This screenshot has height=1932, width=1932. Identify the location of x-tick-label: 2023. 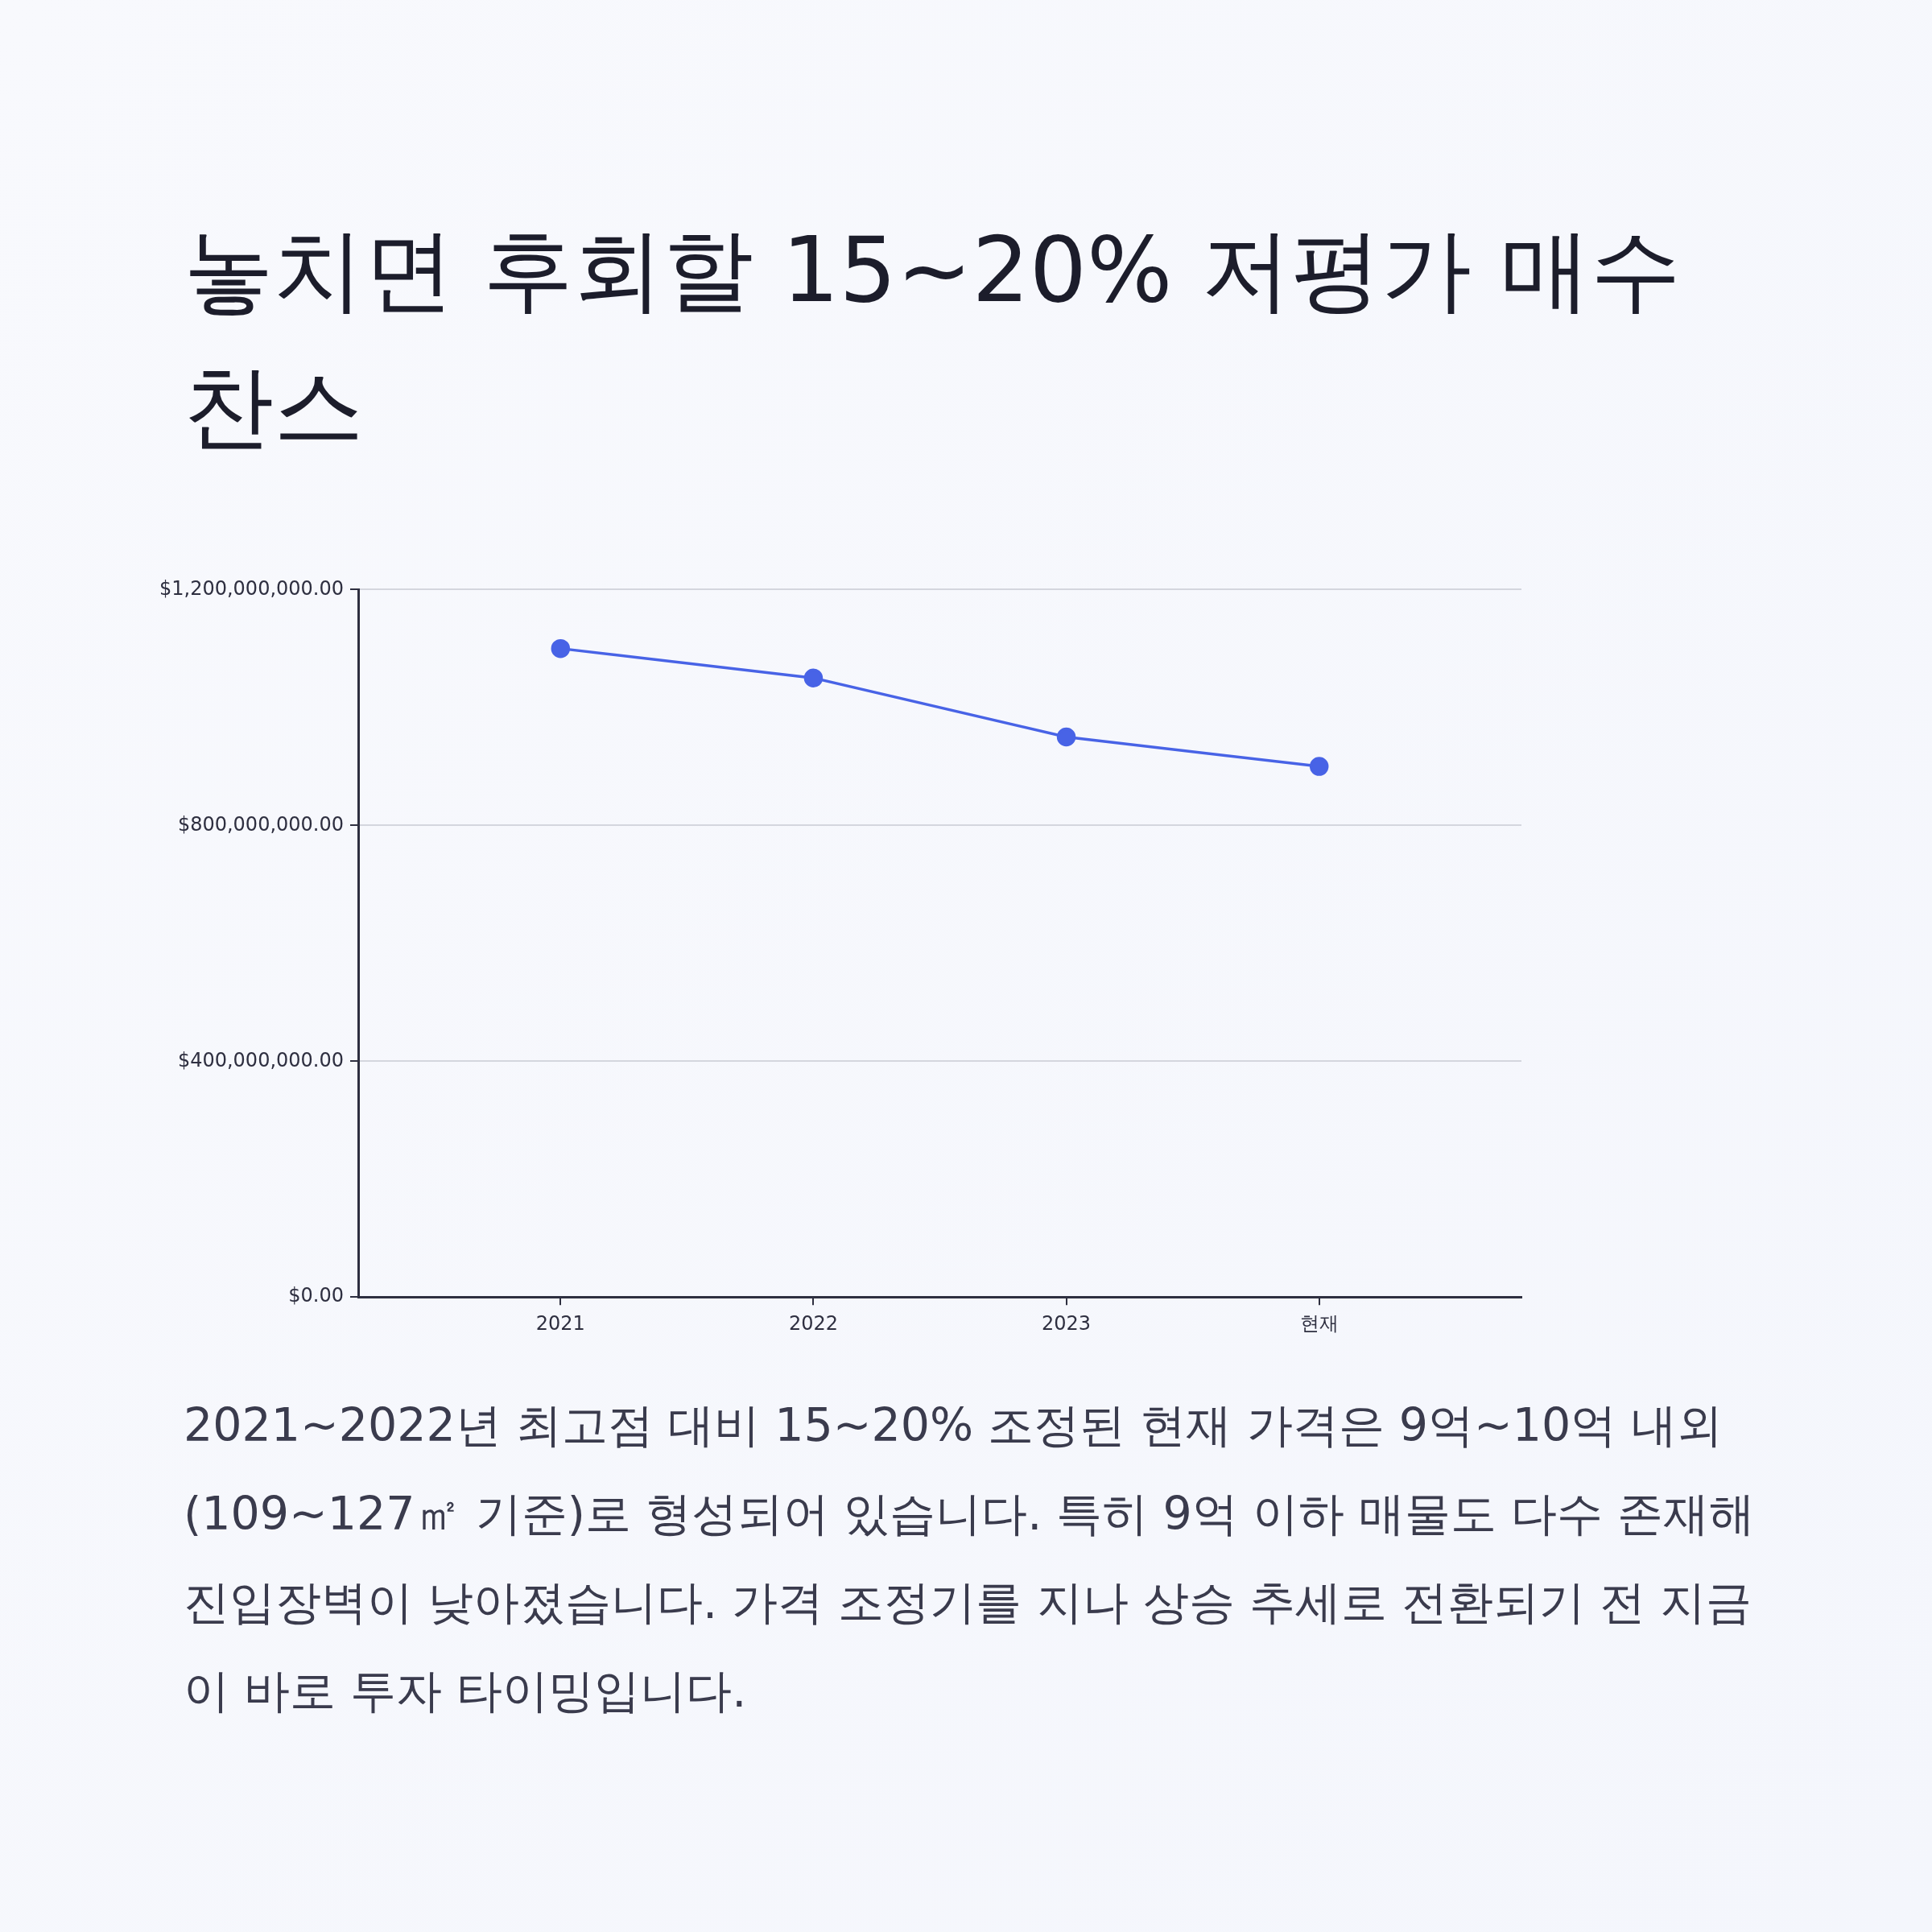
(1067, 1323).